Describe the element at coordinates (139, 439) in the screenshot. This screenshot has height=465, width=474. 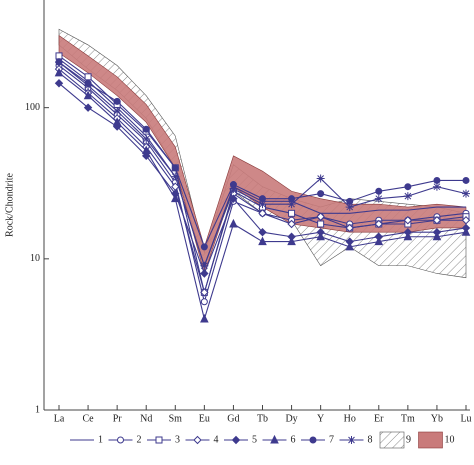
I see `legend-label: 2` at that location.